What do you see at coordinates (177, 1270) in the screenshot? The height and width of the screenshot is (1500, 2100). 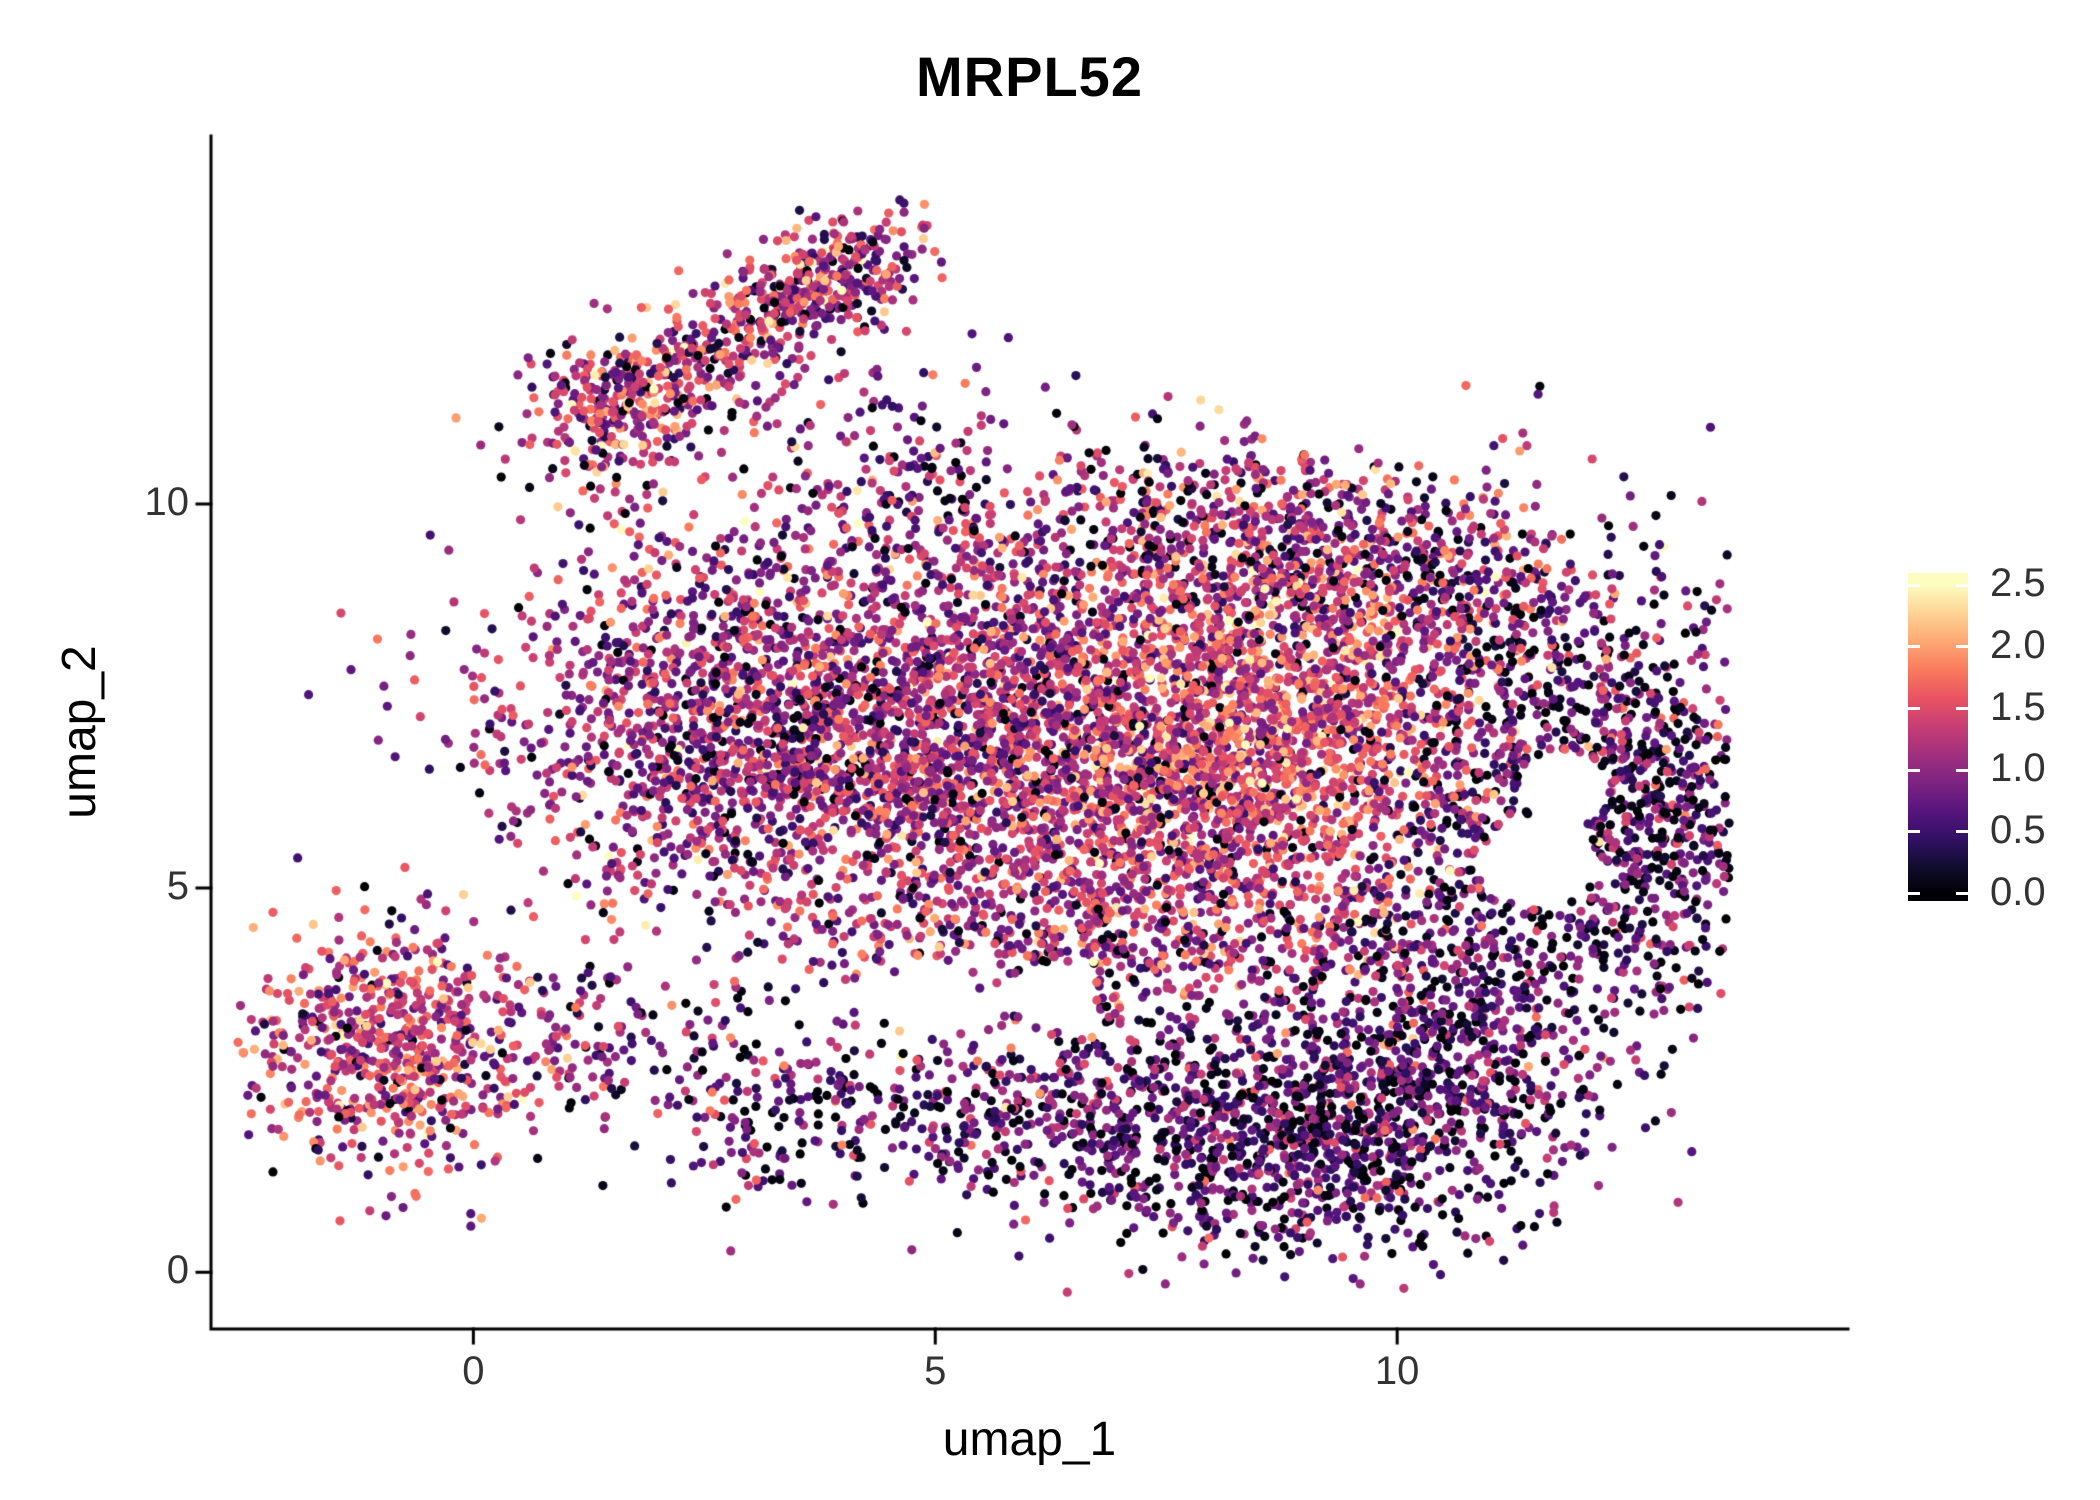 I see `y-tick-label: 0` at bounding box center [177, 1270].